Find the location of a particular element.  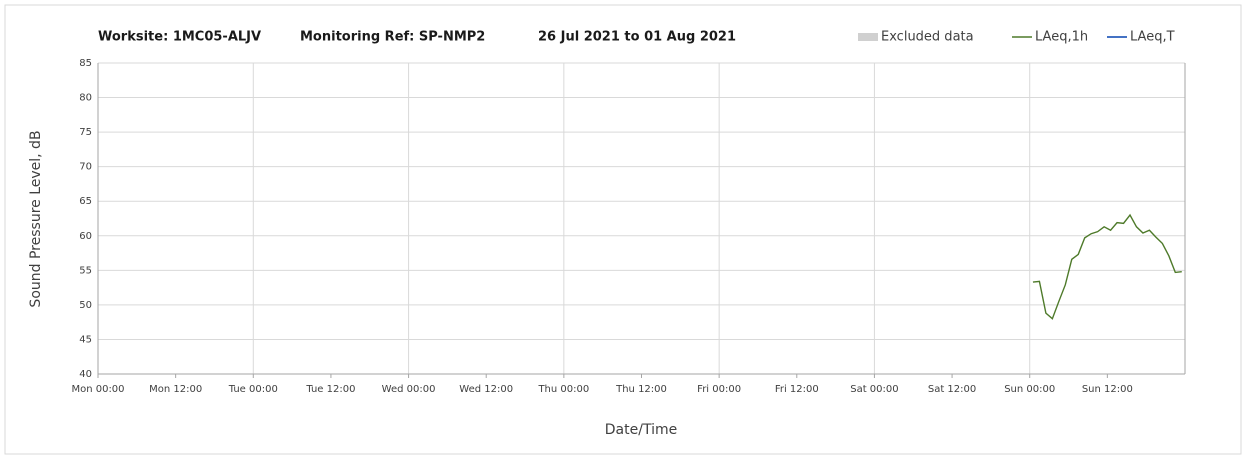

y-tick-label: 55 is located at coordinates (85, 270).